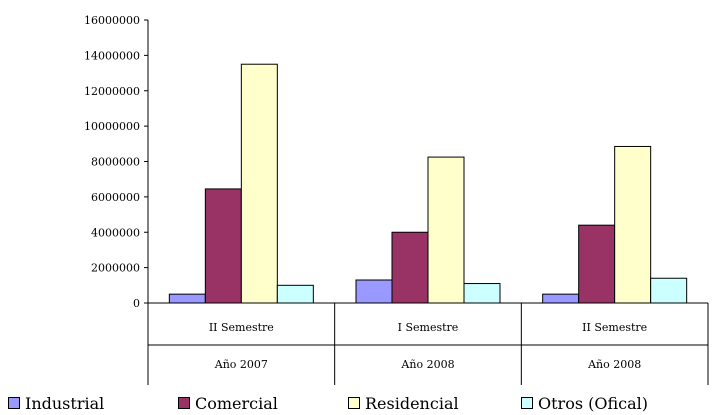 The height and width of the screenshot is (415, 715). I want to click on legend-label-otros: Otros (Ofical), so click(593, 403).